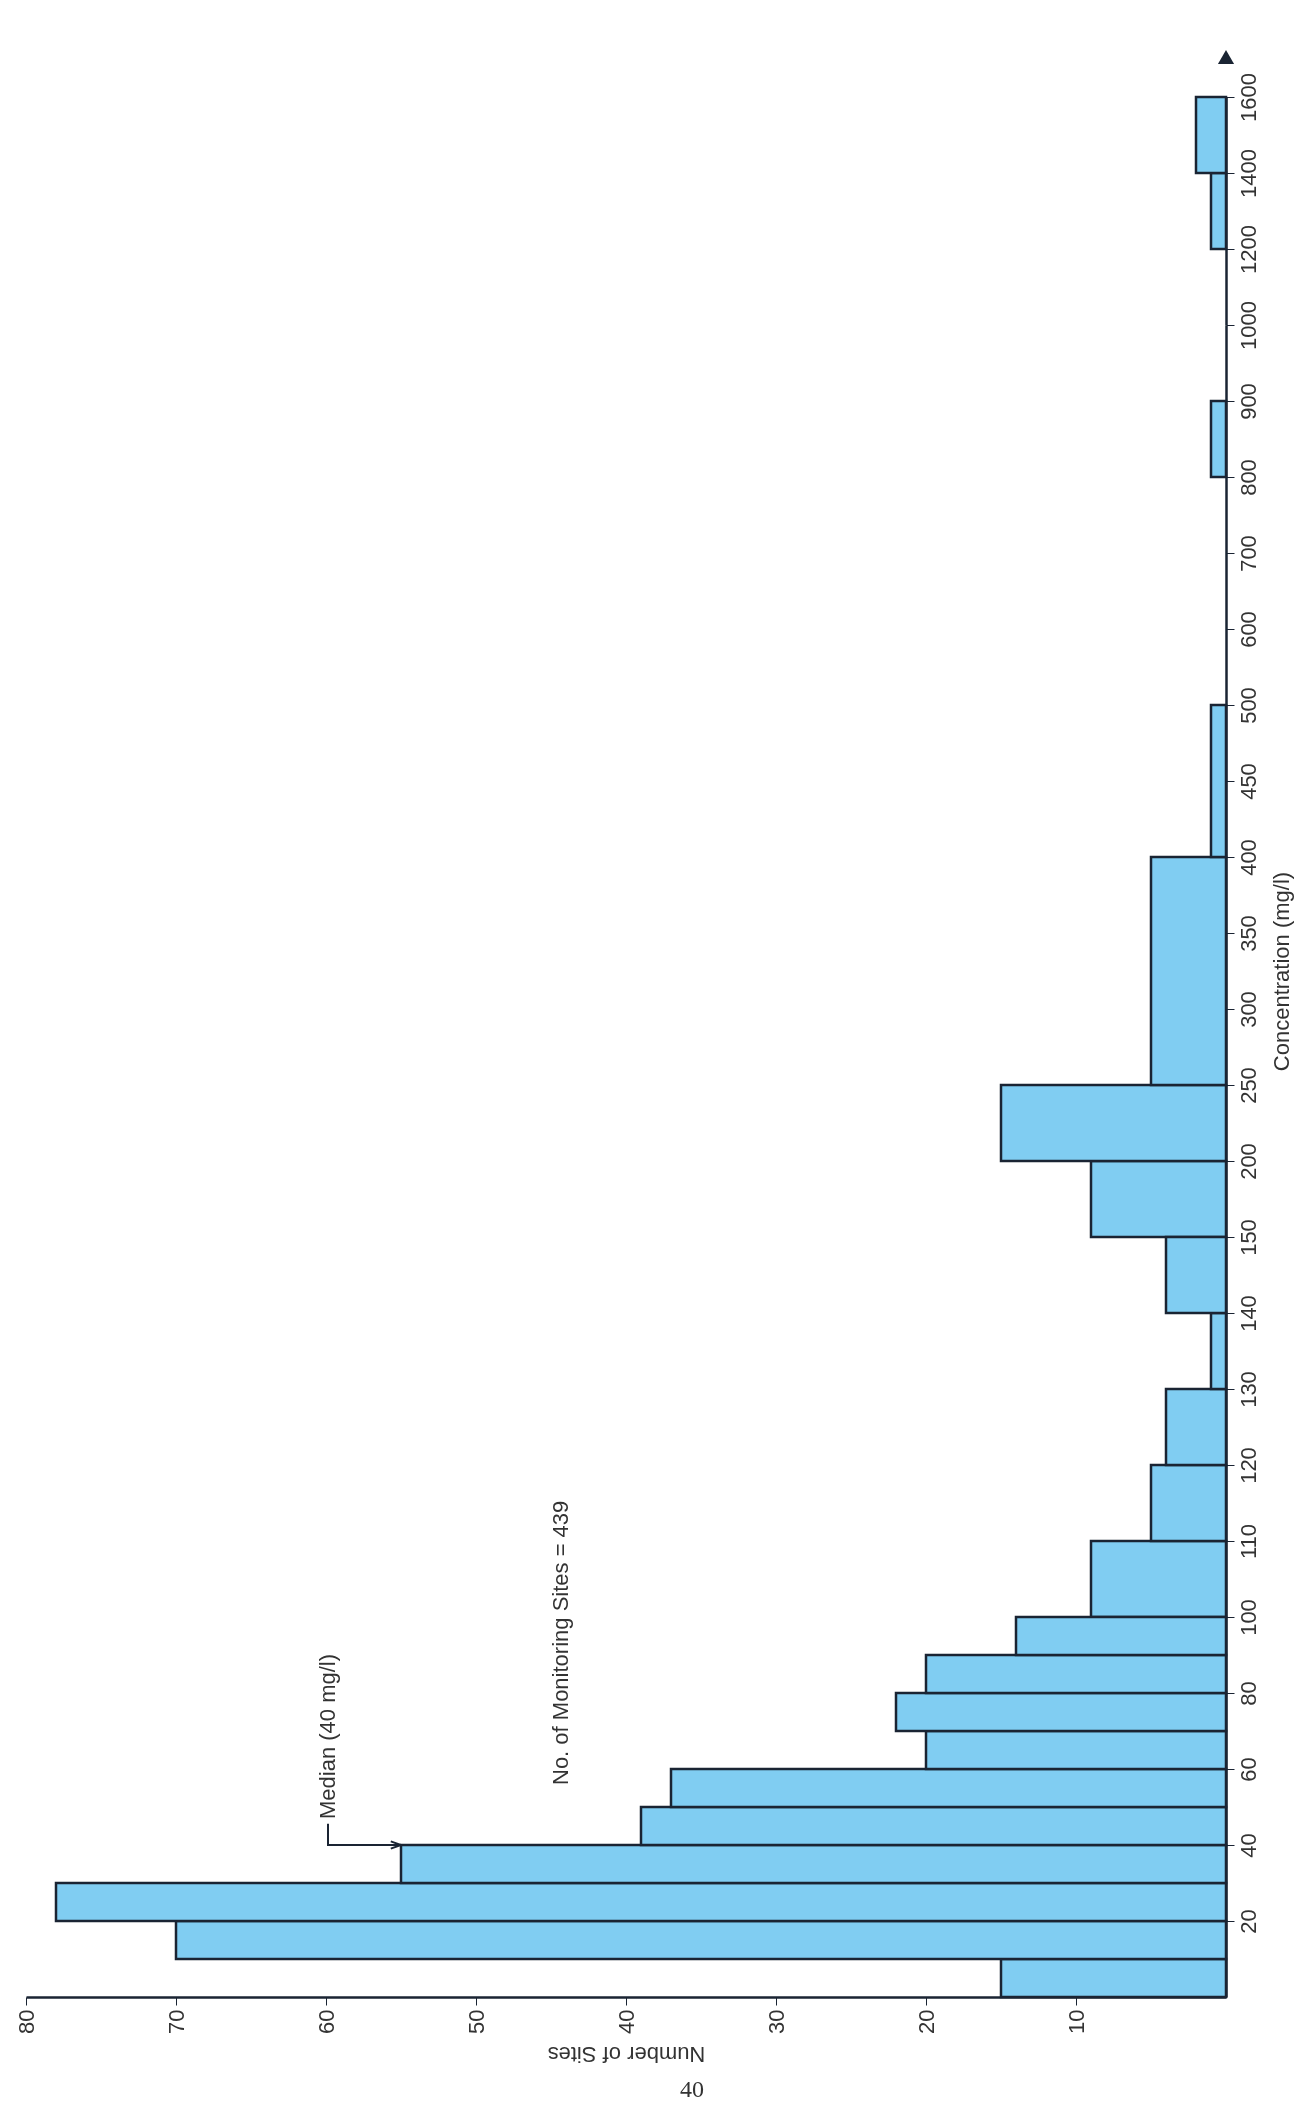 This screenshot has height=2106, width=1301. Describe the element at coordinates (1248, 477) in the screenshot. I see `y-tick-label: 800` at that location.